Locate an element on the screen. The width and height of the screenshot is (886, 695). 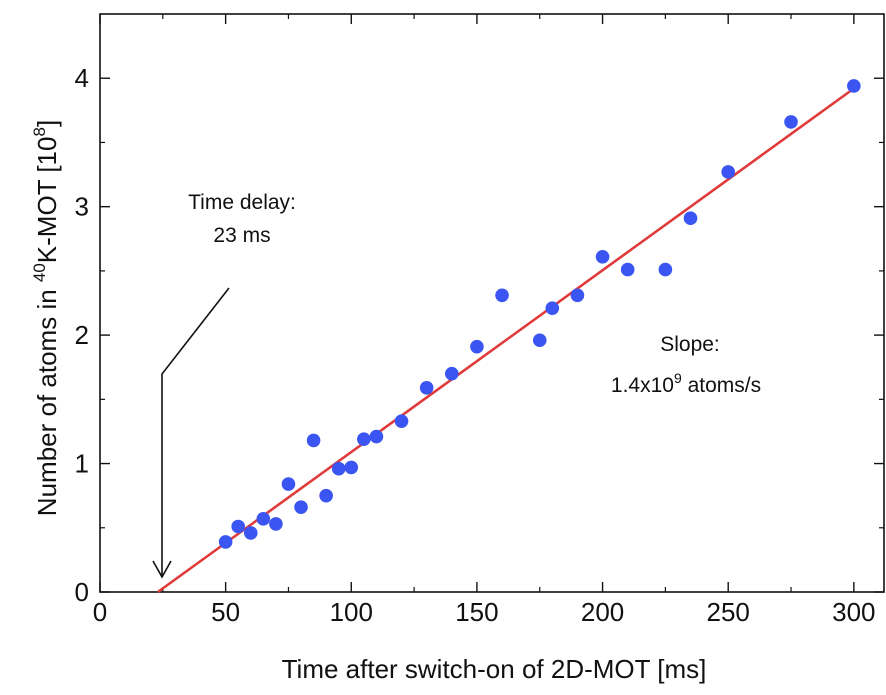
slope-label-sup: 9 is located at coordinates (678, 378).